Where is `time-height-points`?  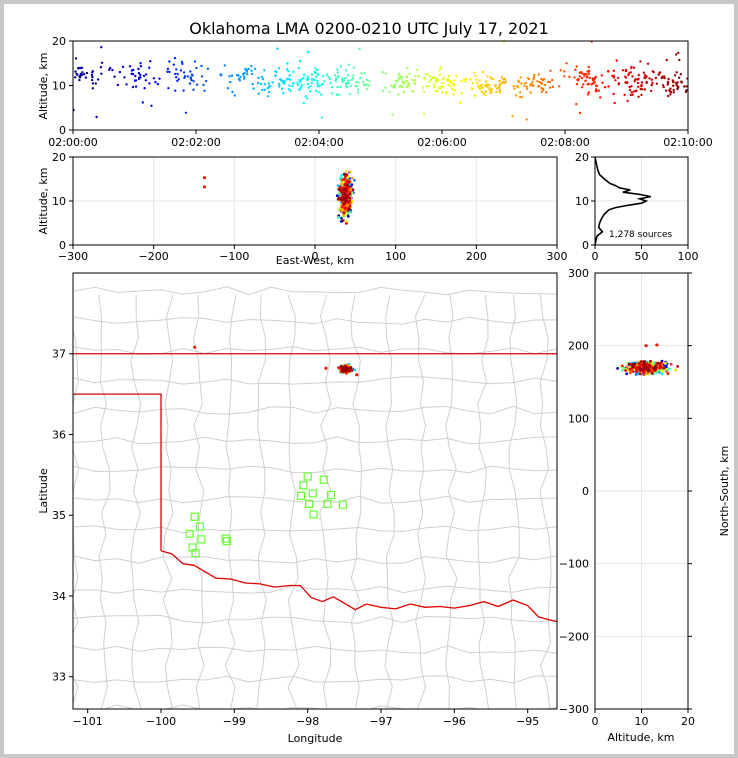
time-height-points is located at coordinates (384, 81).